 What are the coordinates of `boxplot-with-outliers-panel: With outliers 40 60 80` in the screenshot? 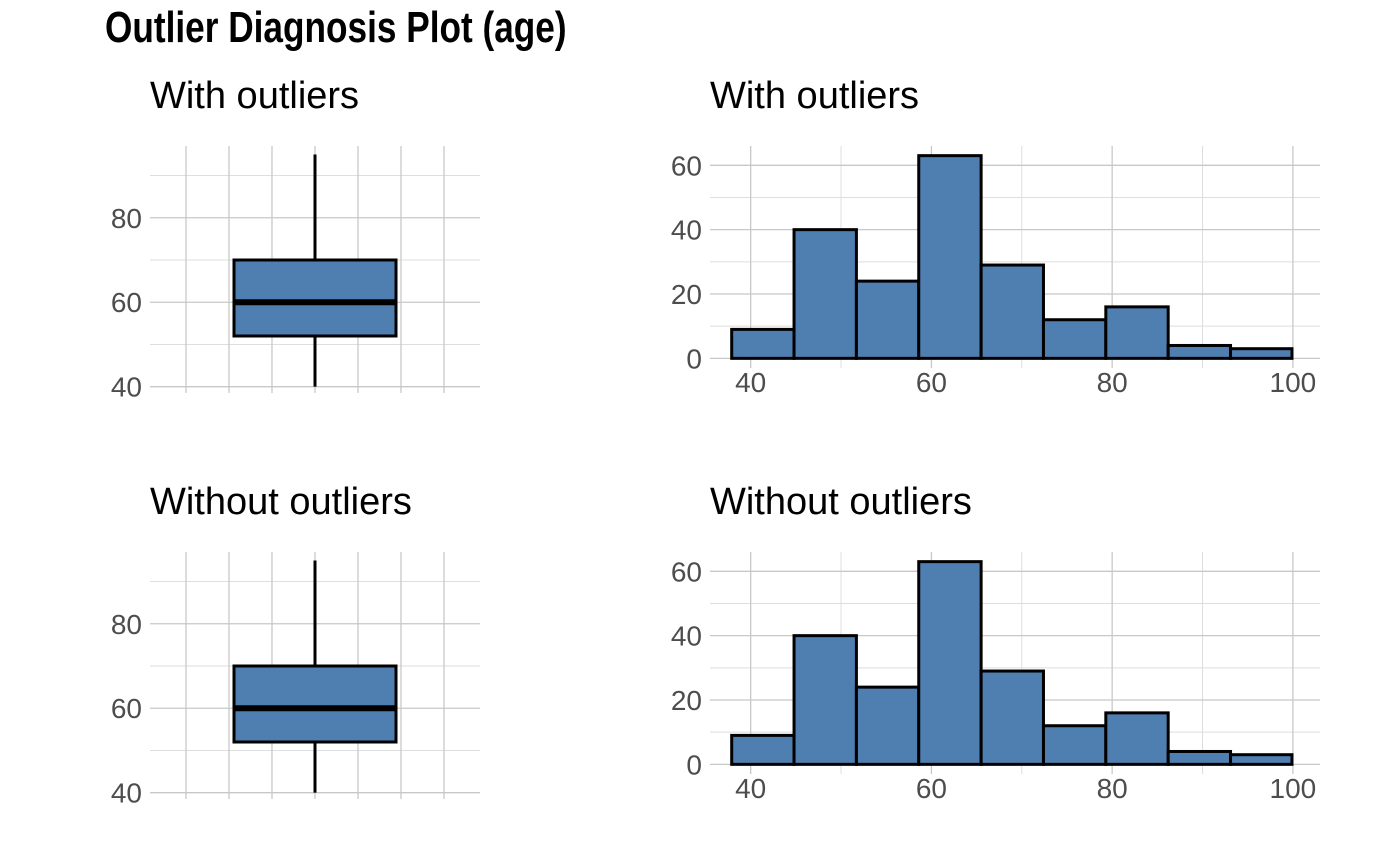 It's located at (295, 239).